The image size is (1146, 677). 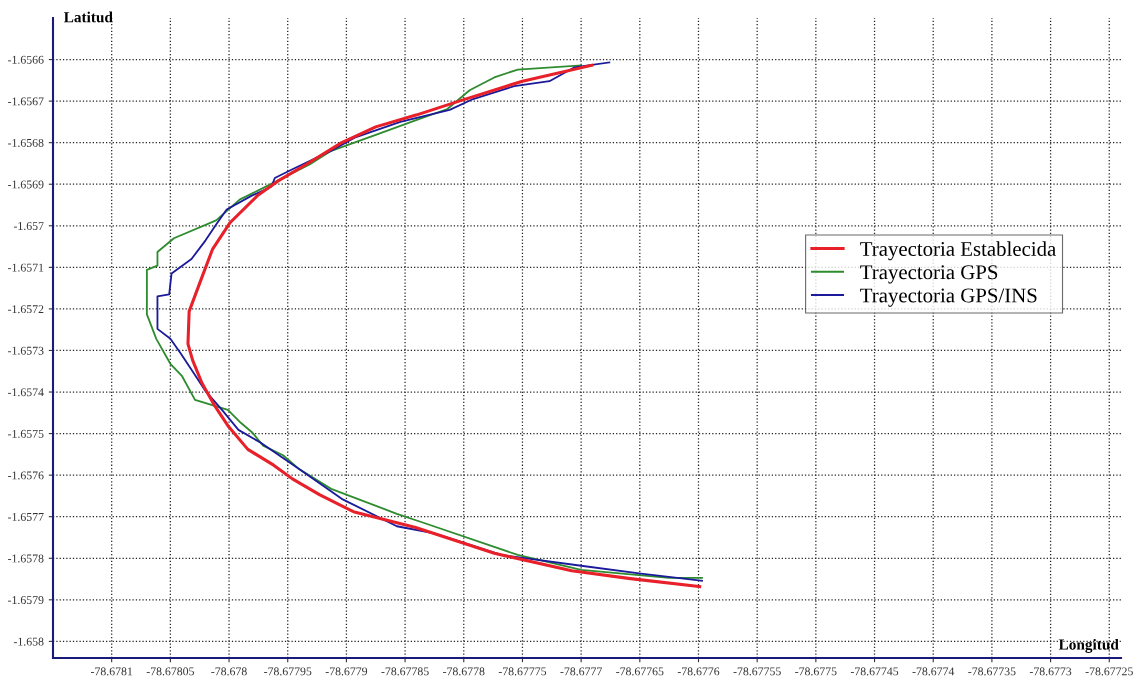 I want to click on x-tick-label: -78.6773, so click(x=1050, y=671).